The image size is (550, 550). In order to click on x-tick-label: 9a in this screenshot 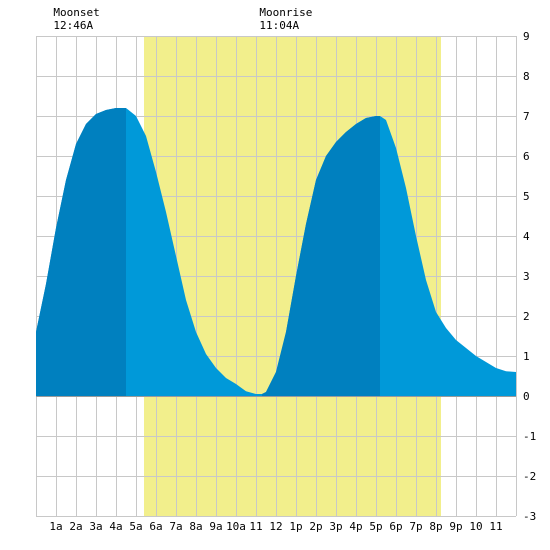, I will do `click(215, 526)`.